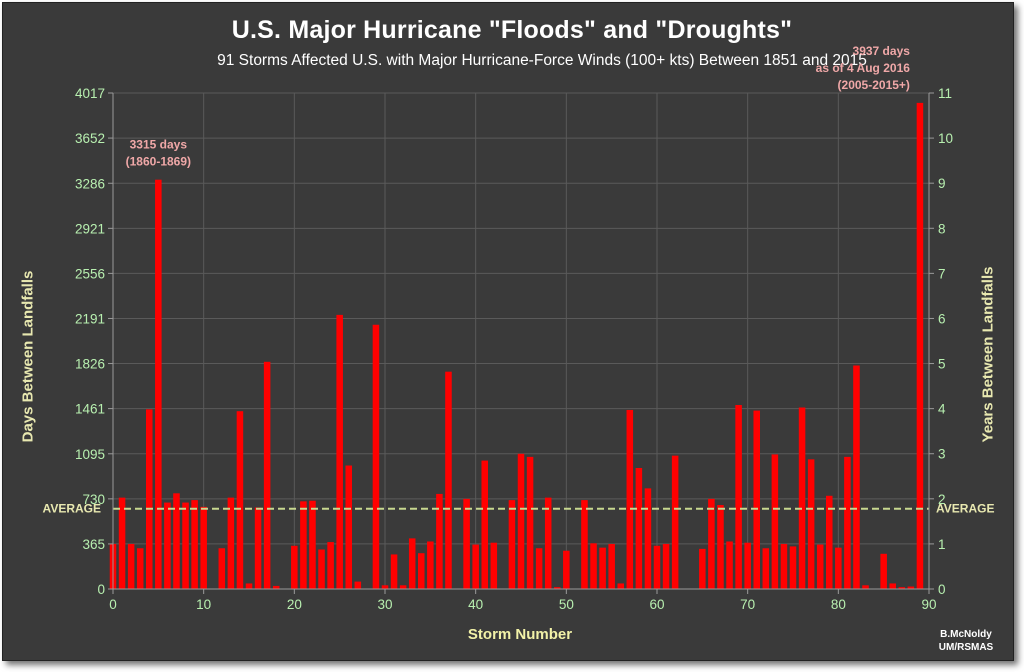 This screenshot has width=1024, height=672. I want to click on y-tick-label-right: 7, so click(942, 273).